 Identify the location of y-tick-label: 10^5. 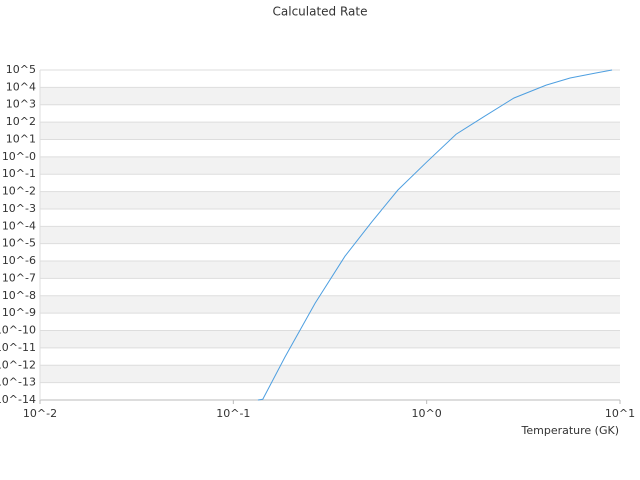
(21, 69).